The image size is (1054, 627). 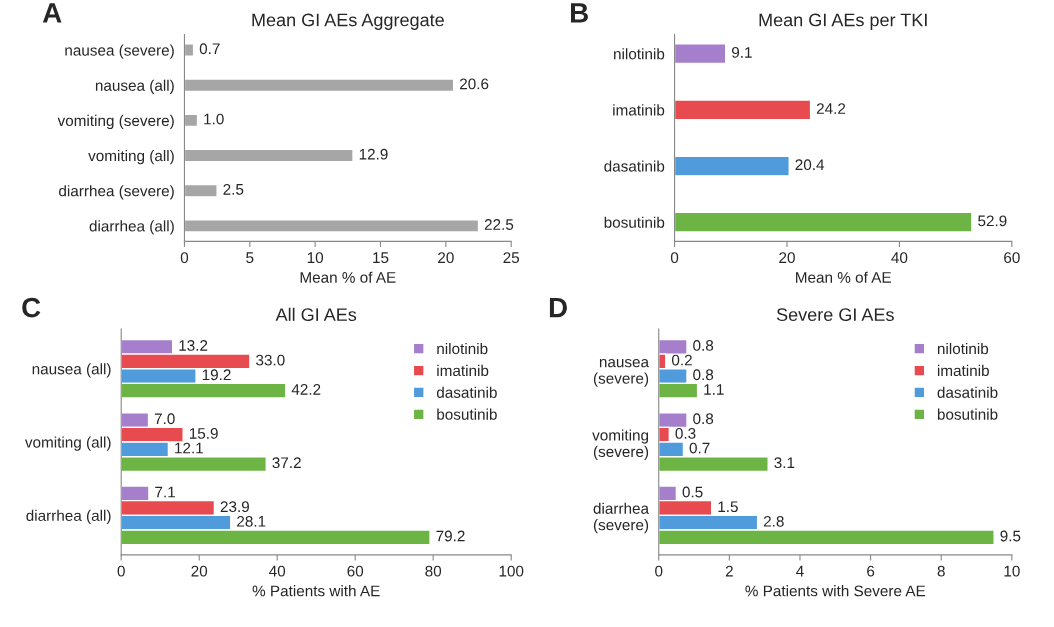 I want to click on data-label: 9.1, so click(x=741, y=52).